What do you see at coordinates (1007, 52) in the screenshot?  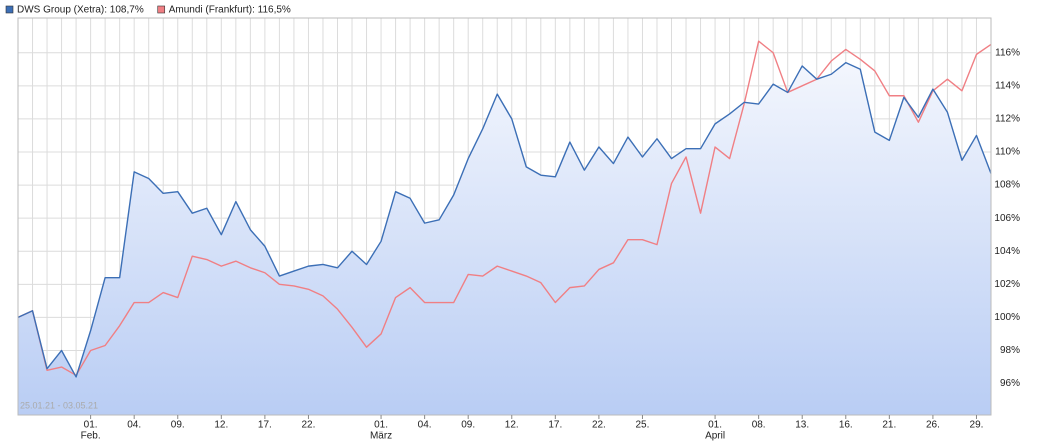 I see `y-tick-label: 116%` at bounding box center [1007, 52].